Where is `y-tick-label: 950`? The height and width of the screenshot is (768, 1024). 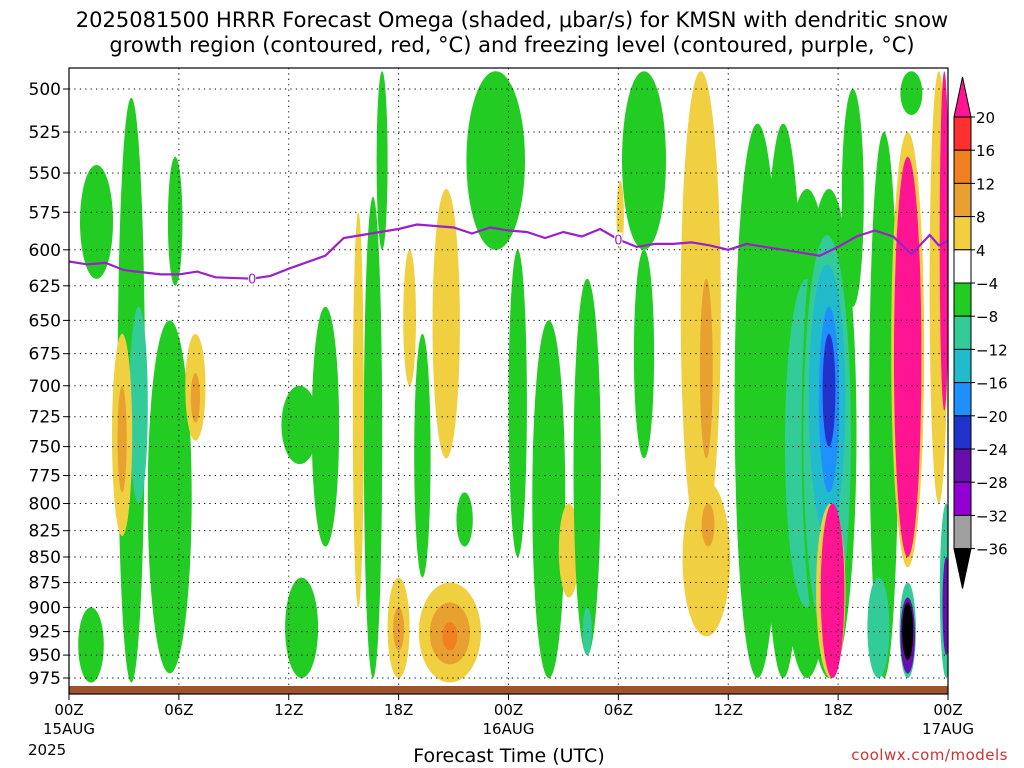 y-tick-label: 950 is located at coordinates (45, 656).